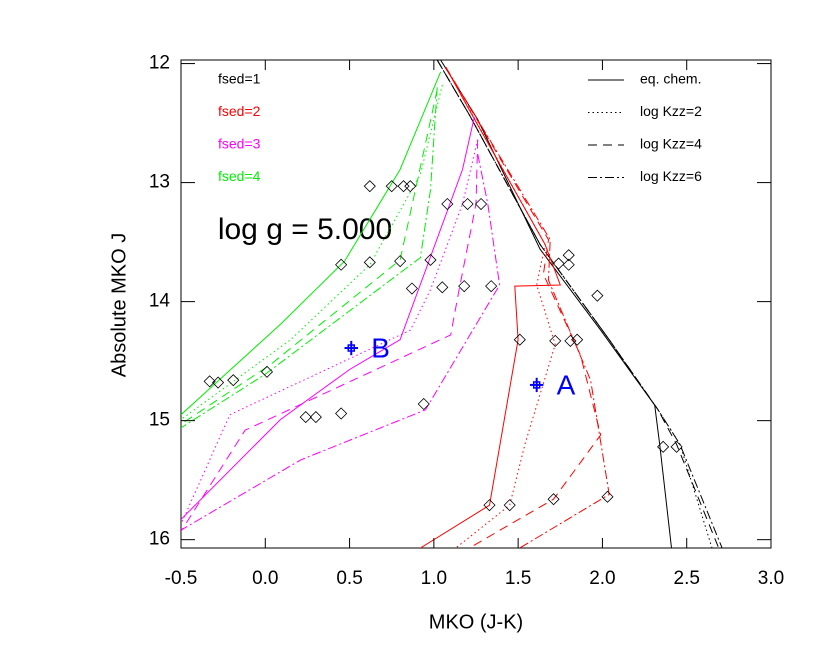 Image resolution: width=830 pixels, height=664 pixels. Describe the element at coordinates (181, 578) in the screenshot. I see `x-tick-label: -0.5` at that location.